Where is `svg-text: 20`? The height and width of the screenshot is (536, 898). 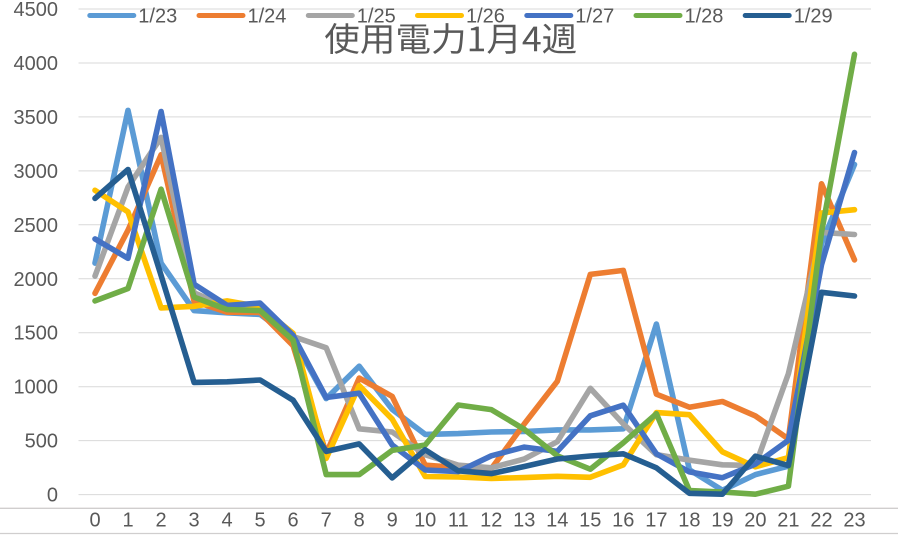
svg-text: 20 is located at coordinates (755, 521).